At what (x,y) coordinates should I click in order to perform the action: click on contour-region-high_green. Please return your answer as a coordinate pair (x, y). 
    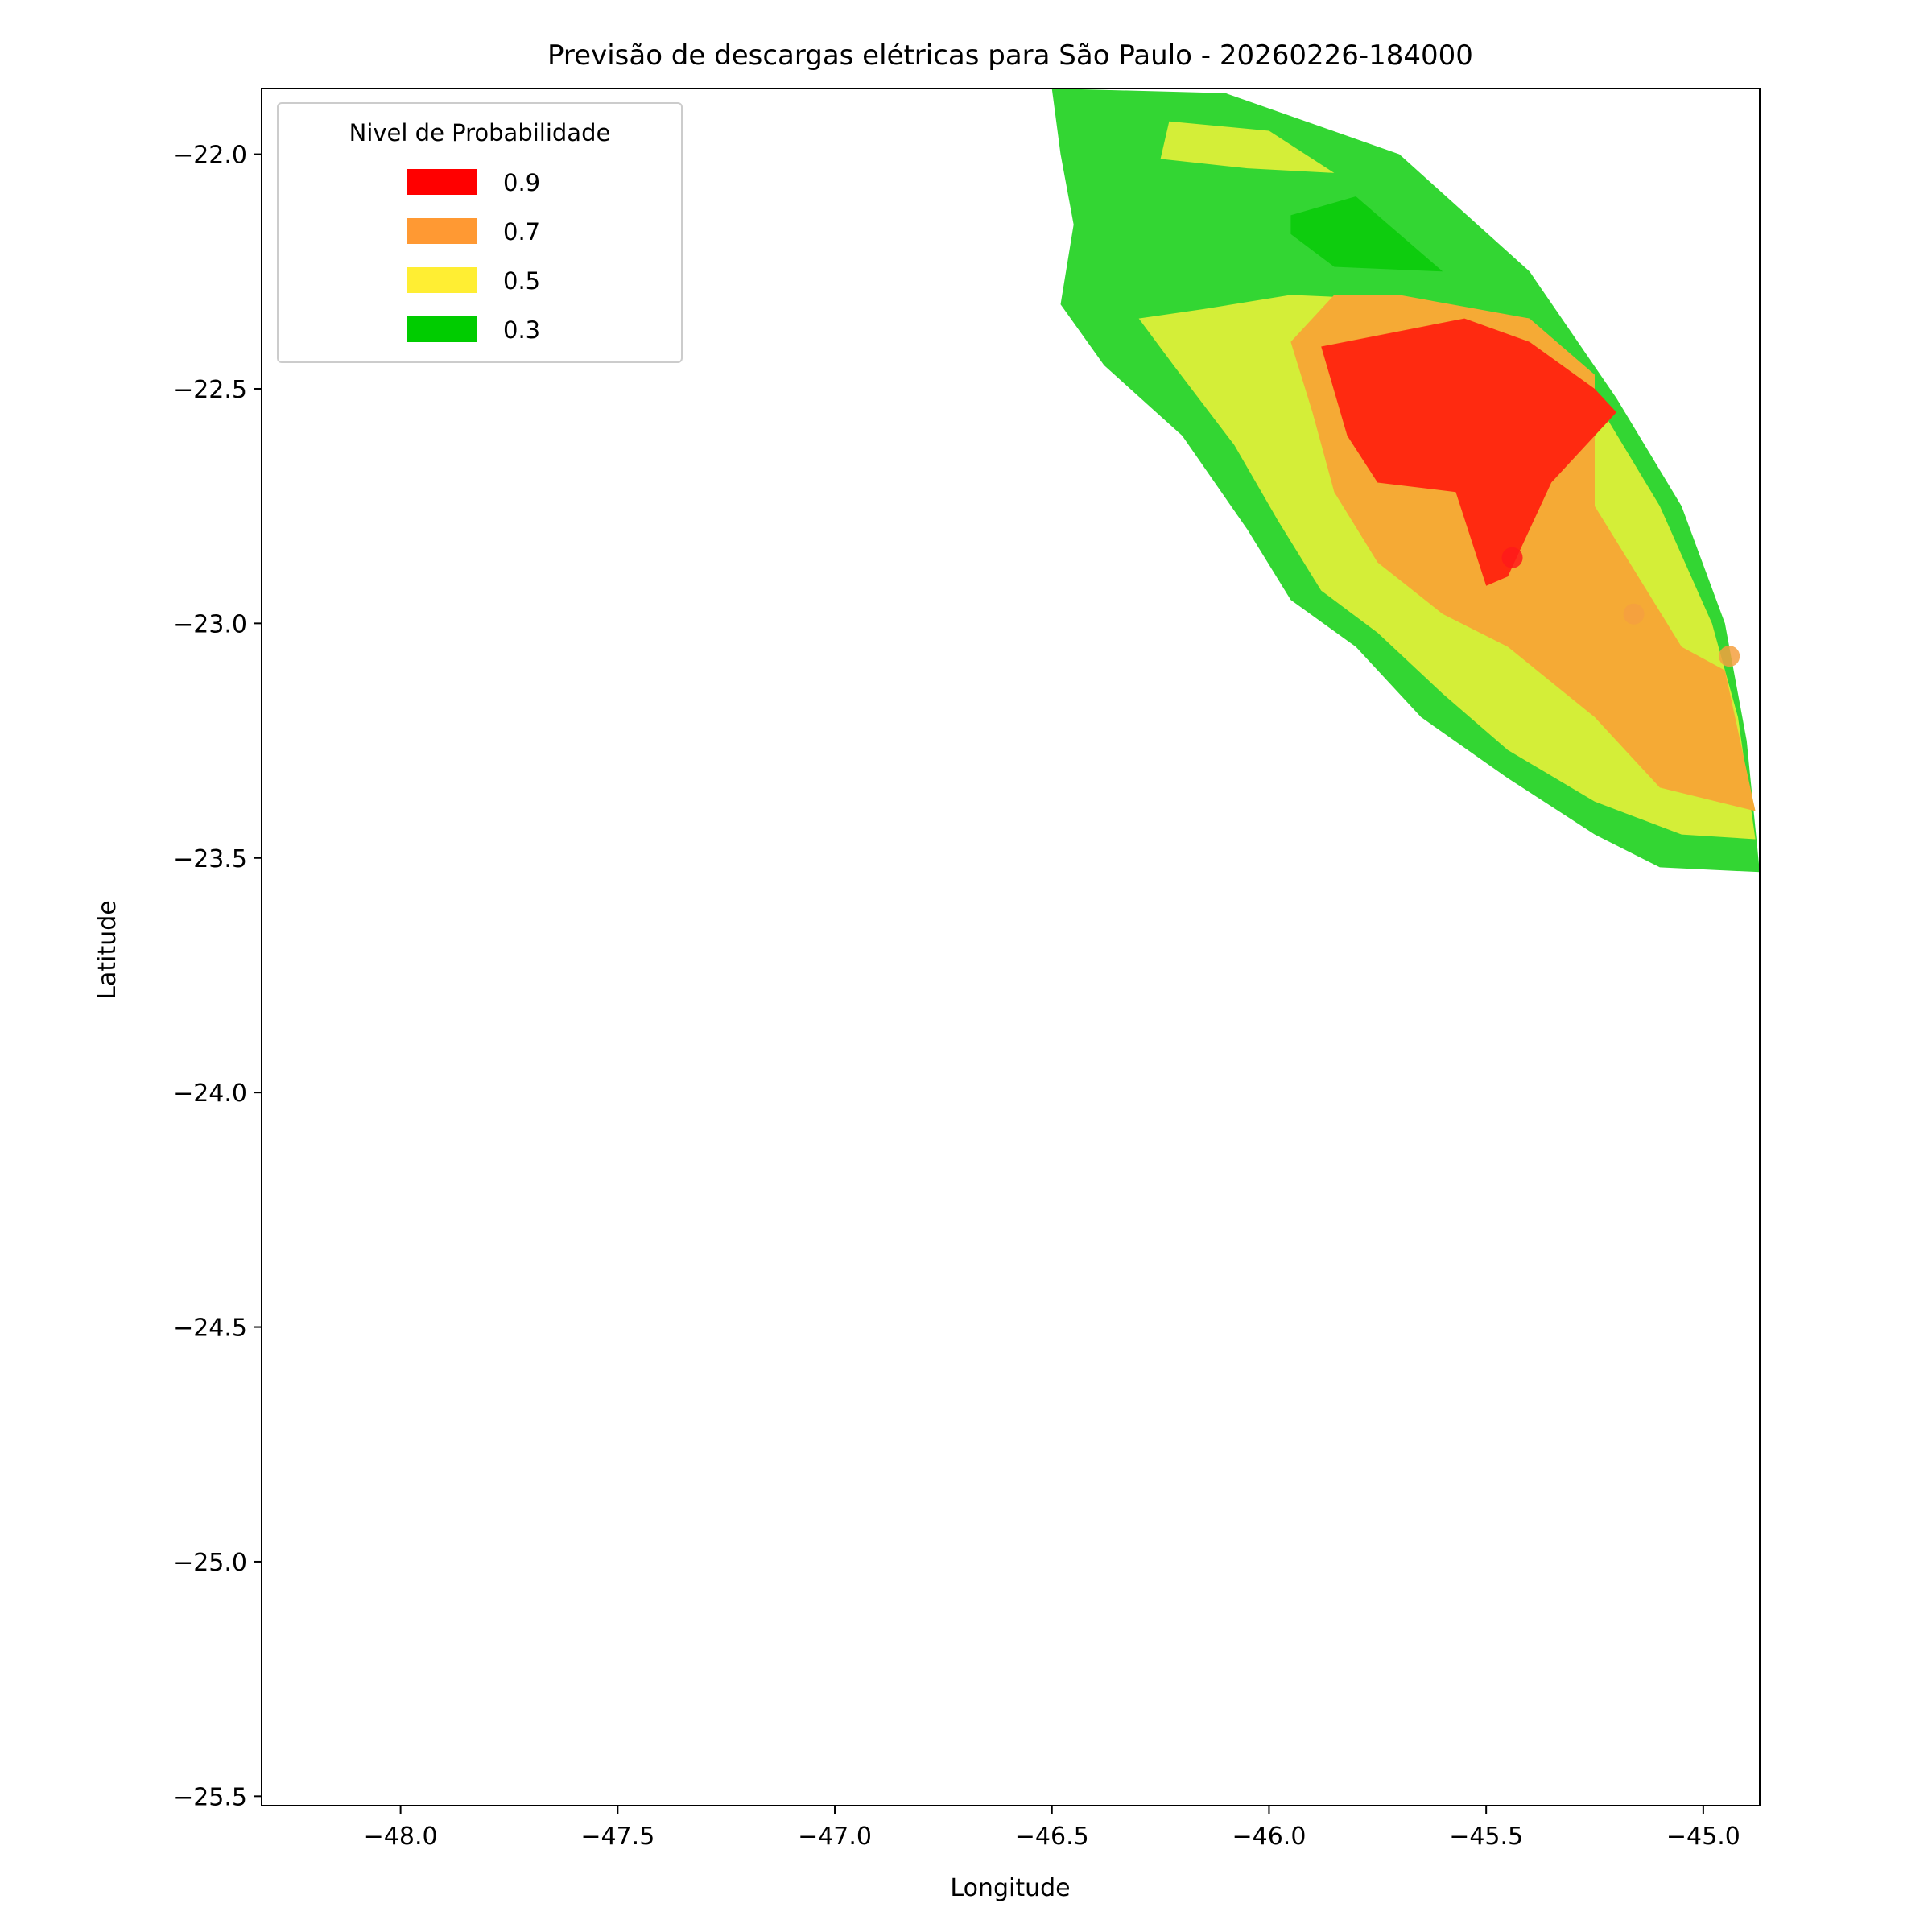
    Looking at the image, I should click on (1366, 234).